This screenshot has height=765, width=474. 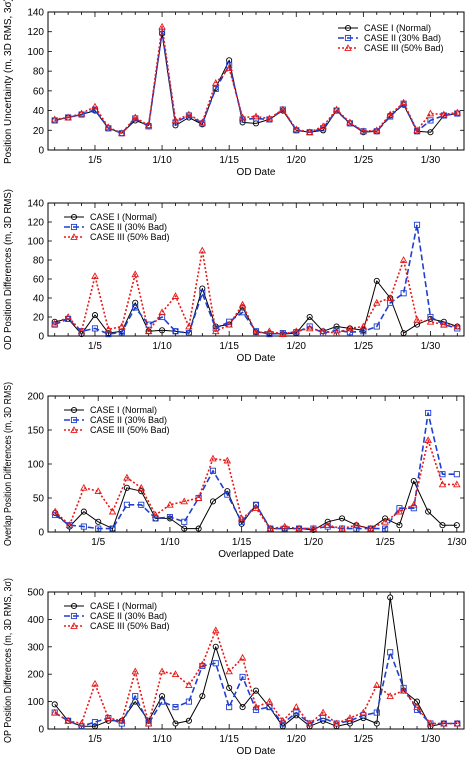 I want to click on y-tick-label: 200, so click(x=35, y=397).